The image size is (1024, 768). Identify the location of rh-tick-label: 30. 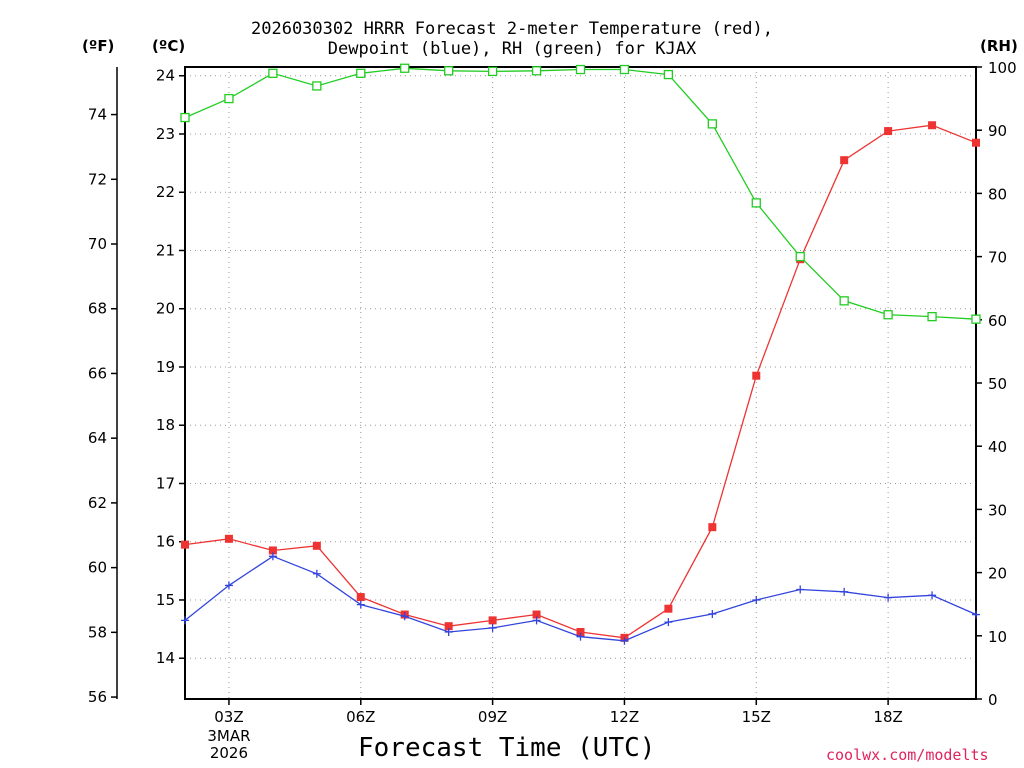
(997, 510).